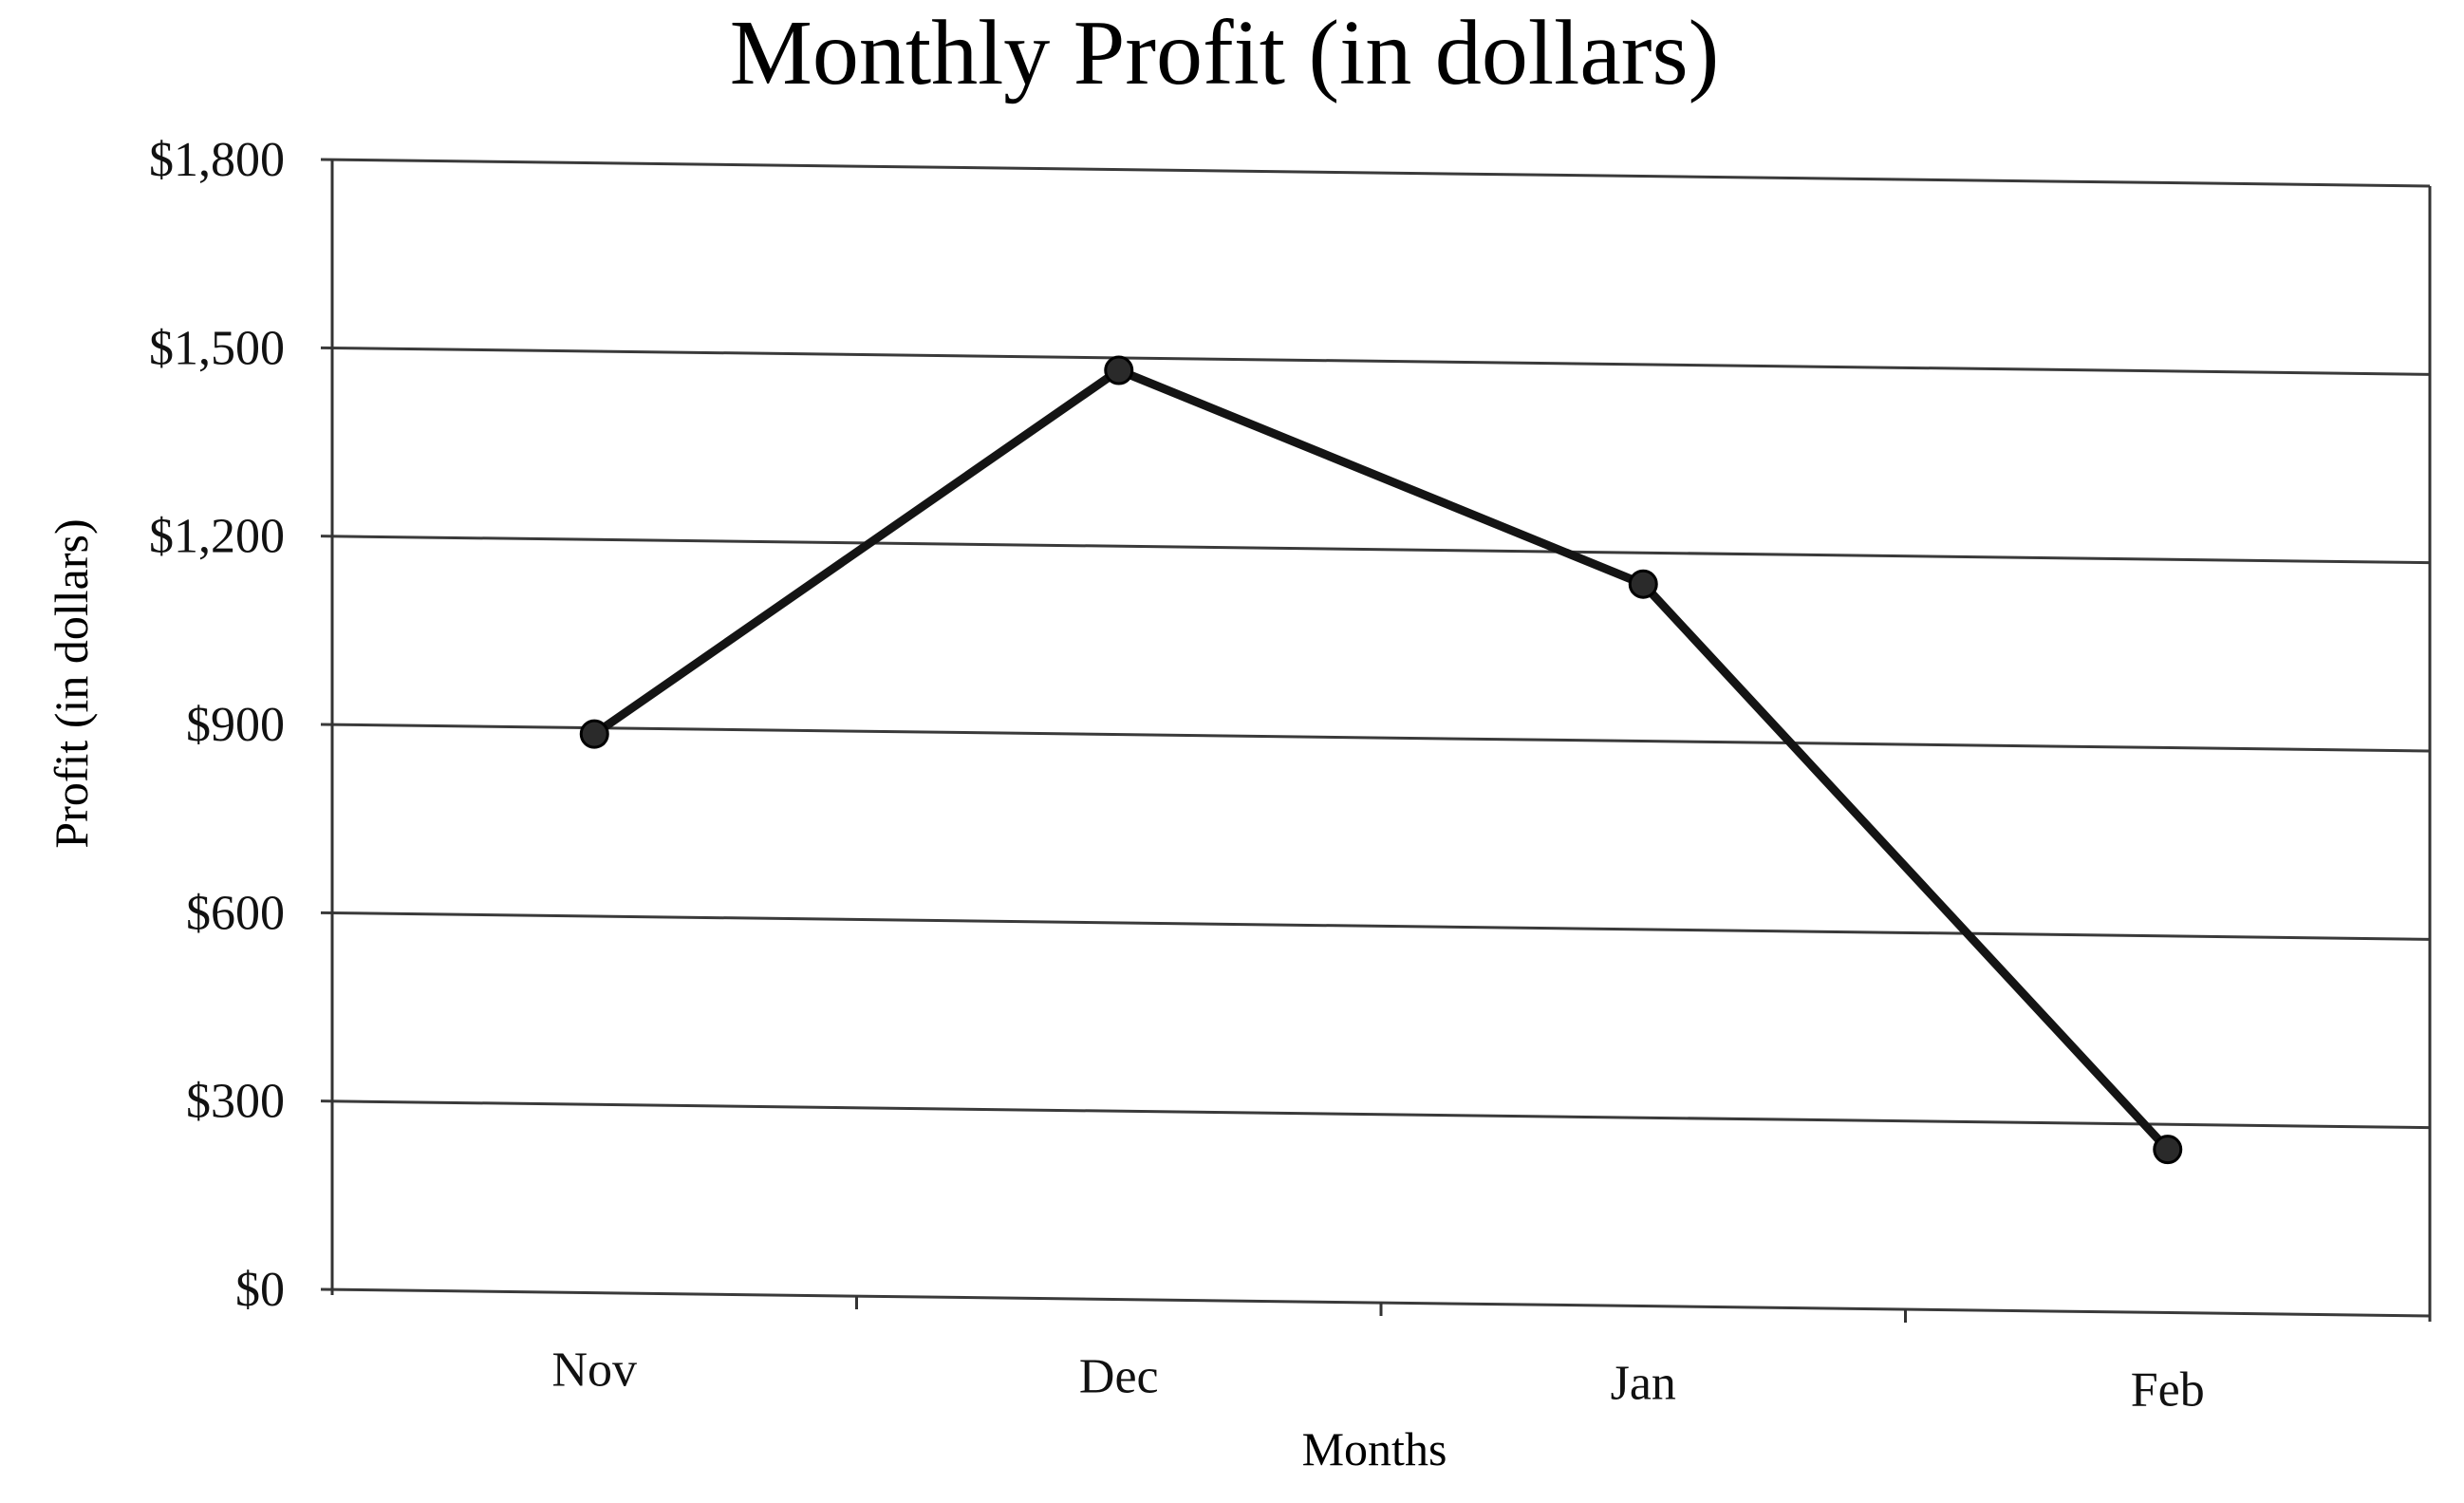 This screenshot has width=2464, height=1503. What do you see at coordinates (594, 1370) in the screenshot?
I see `x-tick-label: Nov` at bounding box center [594, 1370].